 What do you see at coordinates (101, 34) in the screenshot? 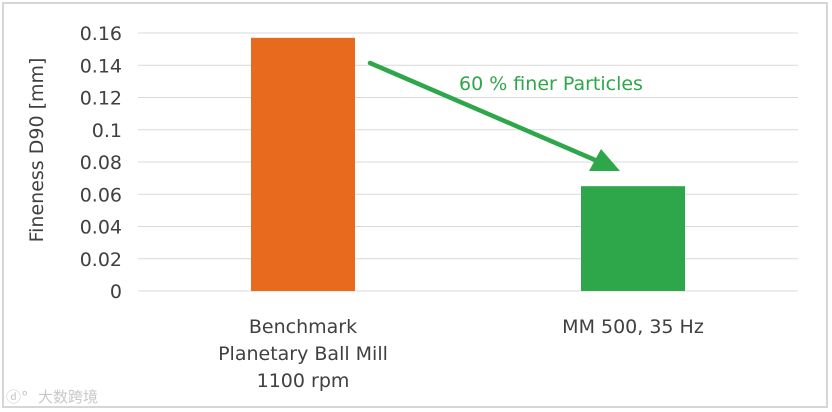
I see `y-tick-label: 0.16` at bounding box center [101, 34].